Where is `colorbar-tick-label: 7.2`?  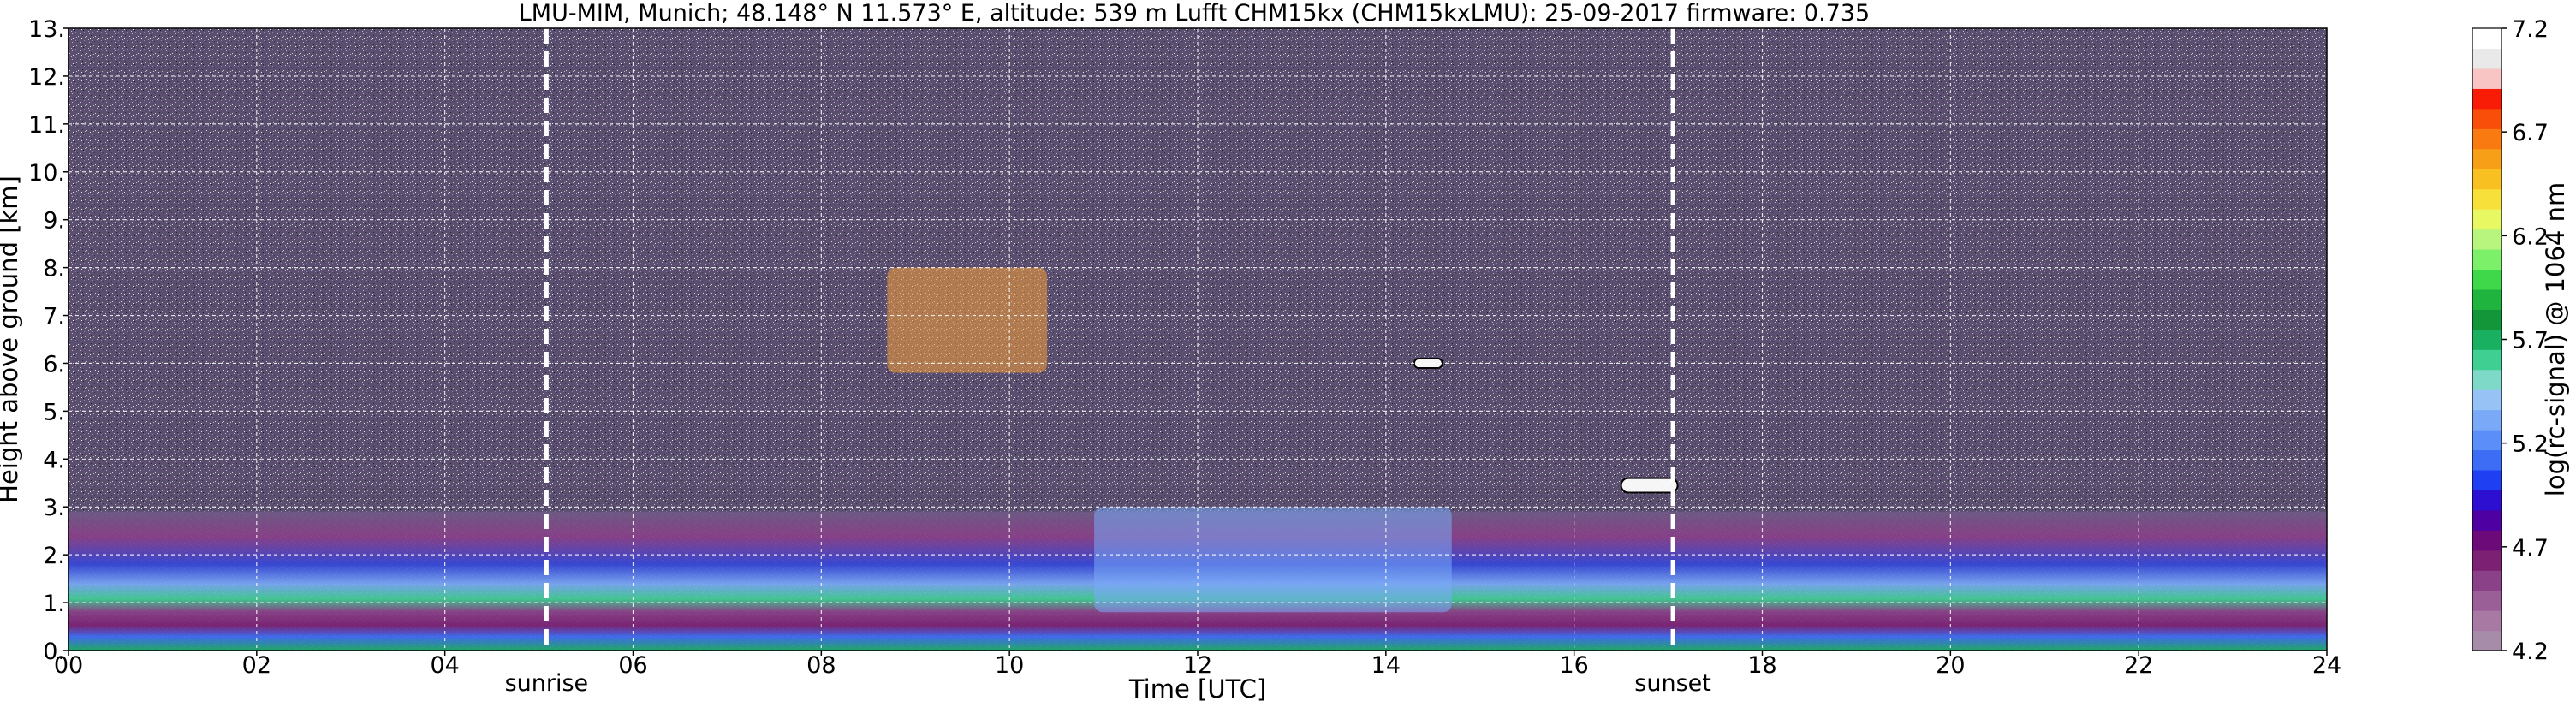 colorbar-tick-label: 7.2 is located at coordinates (2531, 29).